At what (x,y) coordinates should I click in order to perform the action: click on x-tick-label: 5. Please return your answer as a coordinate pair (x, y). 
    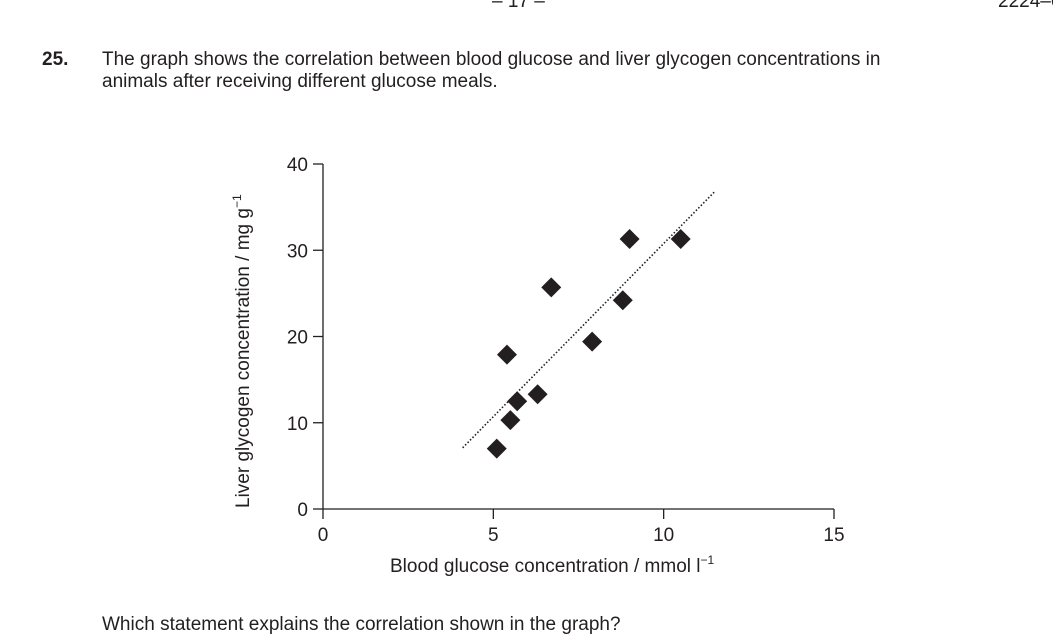
    Looking at the image, I should click on (493, 535).